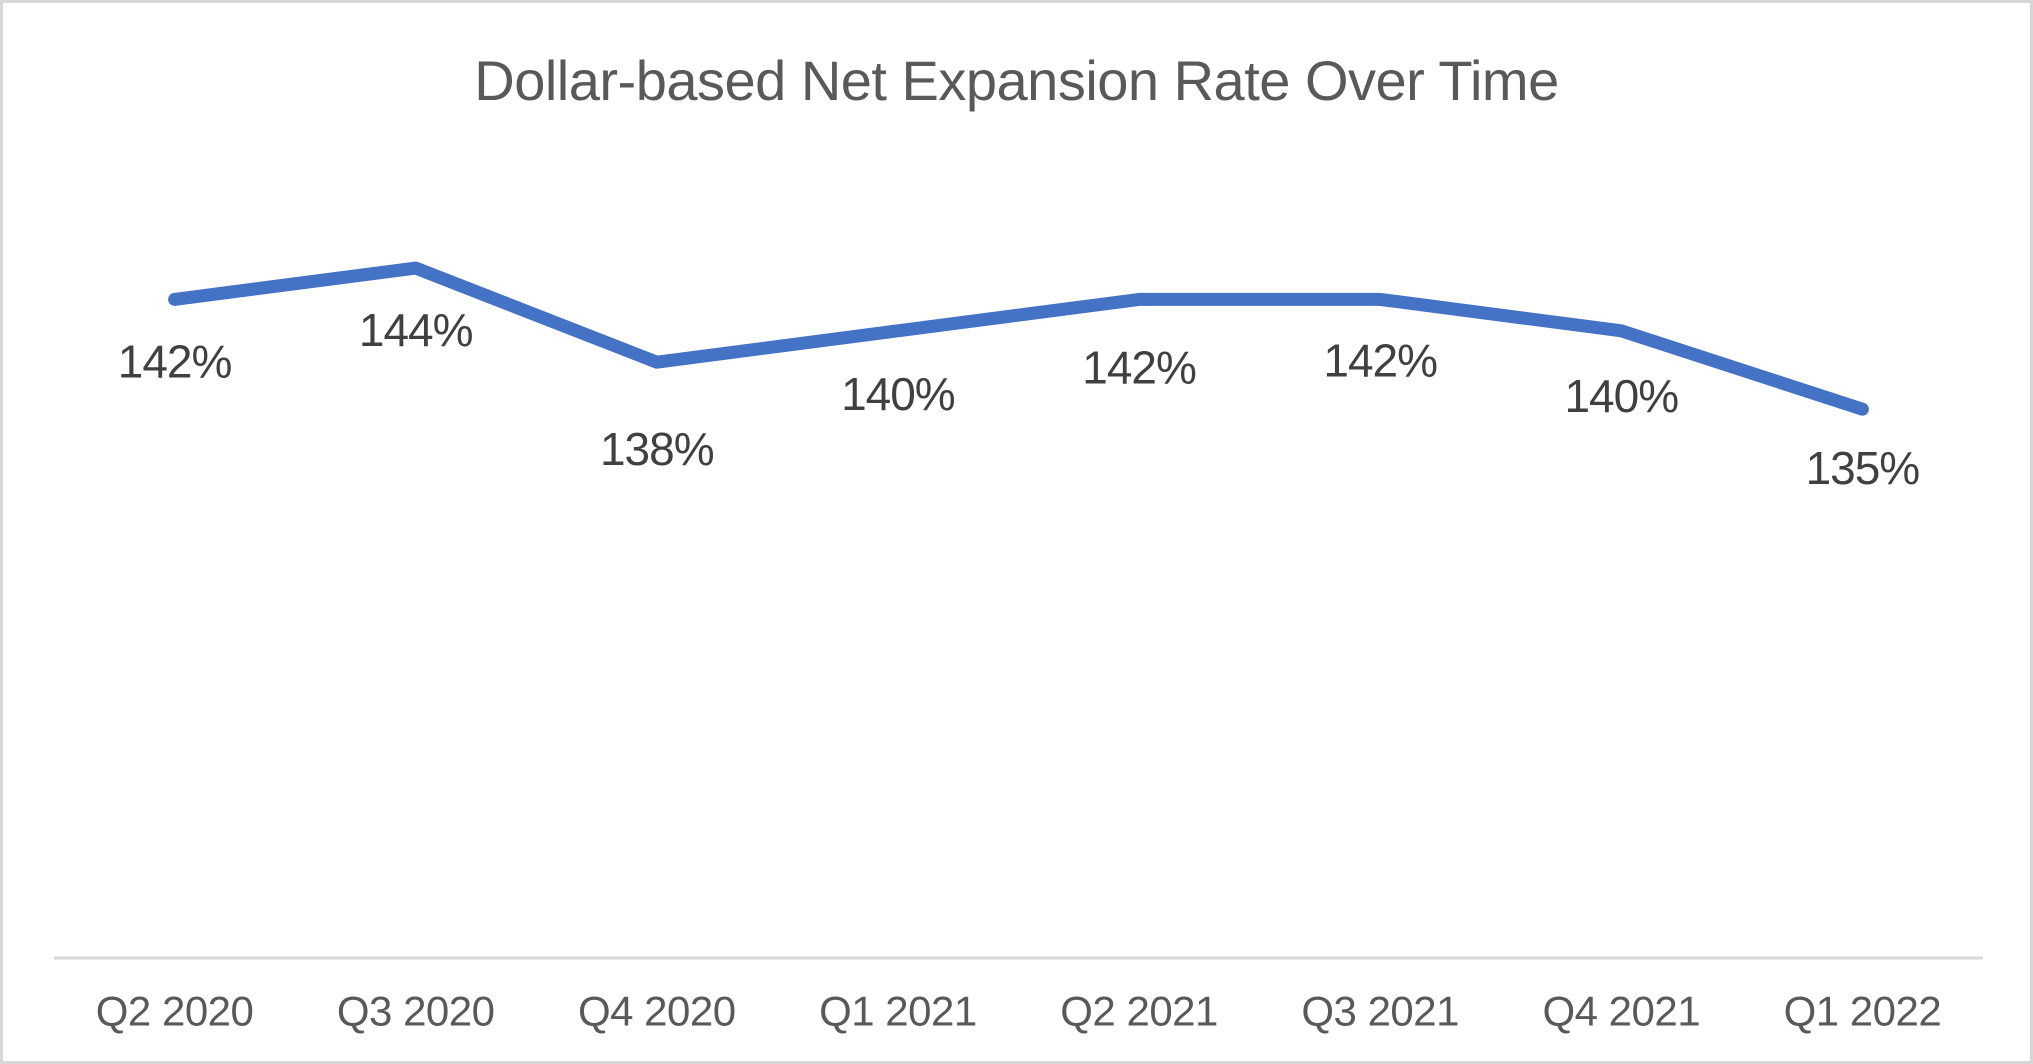 Image resolution: width=2033 pixels, height=1064 pixels. Describe the element at coordinates (1018, 338) in the screenshot. I see `series-line` at that location.